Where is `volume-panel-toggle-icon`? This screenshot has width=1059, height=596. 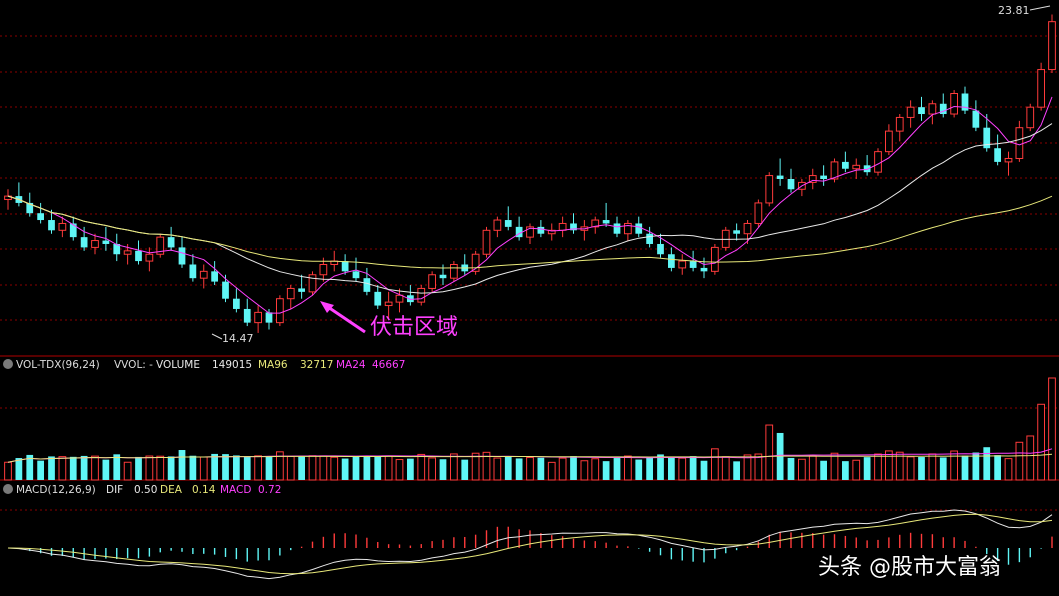 volume-panel-toggle-icon is located at coordinates (8, 364).